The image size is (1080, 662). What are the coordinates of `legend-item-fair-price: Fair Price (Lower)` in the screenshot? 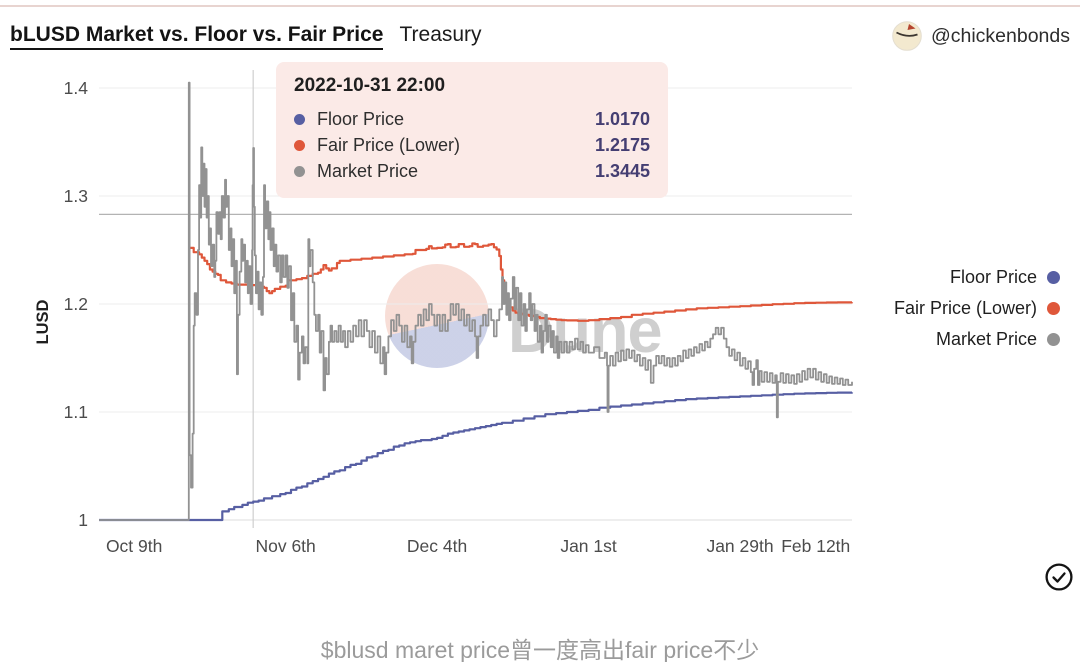 It's located at (977, 308).